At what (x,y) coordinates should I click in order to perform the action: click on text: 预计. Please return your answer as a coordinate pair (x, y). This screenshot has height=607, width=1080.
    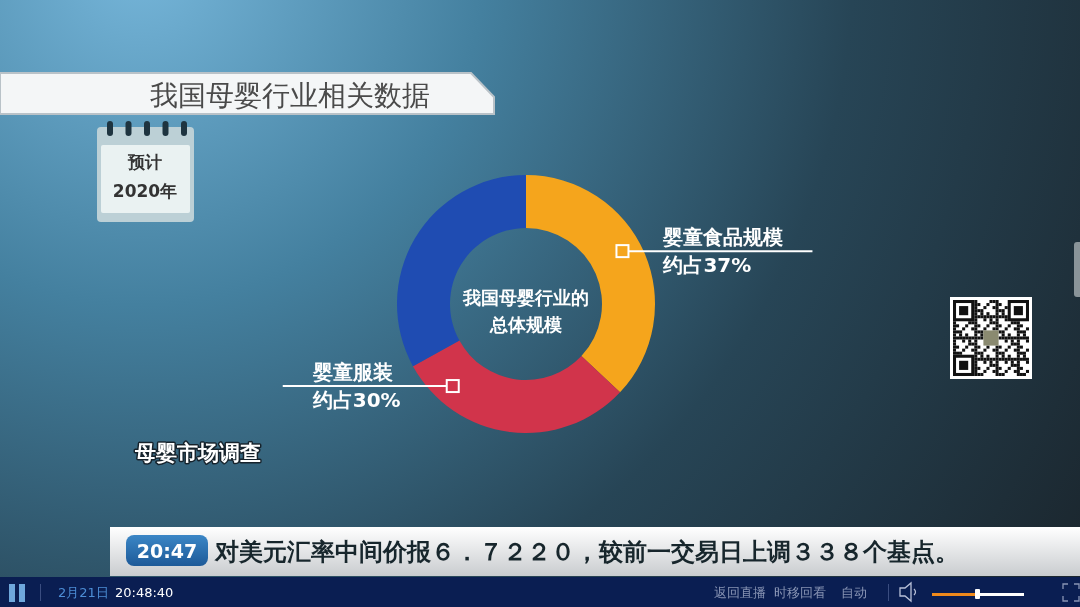
    Looking at the image, I should click on (144, 162).